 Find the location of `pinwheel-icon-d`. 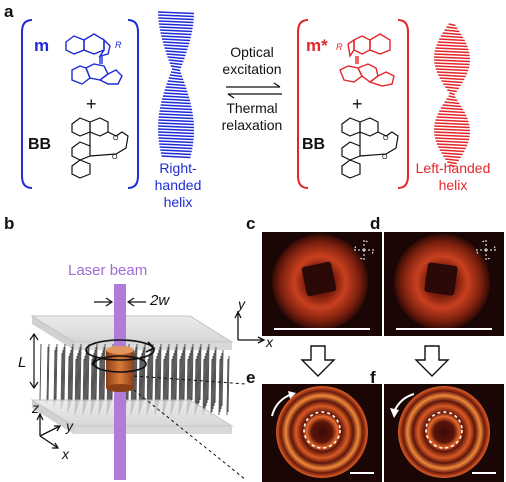

pinwheel-icon-d is located at coordinates (486, 250).